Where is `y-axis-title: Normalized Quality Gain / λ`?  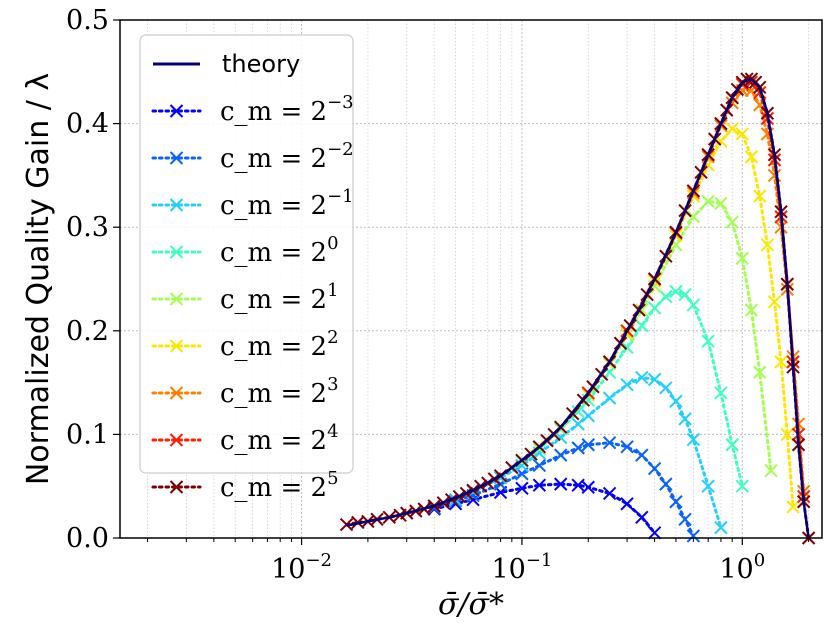 y-axis-title: Normalized Quality Gain / λ is located at coordinates (38, 279).